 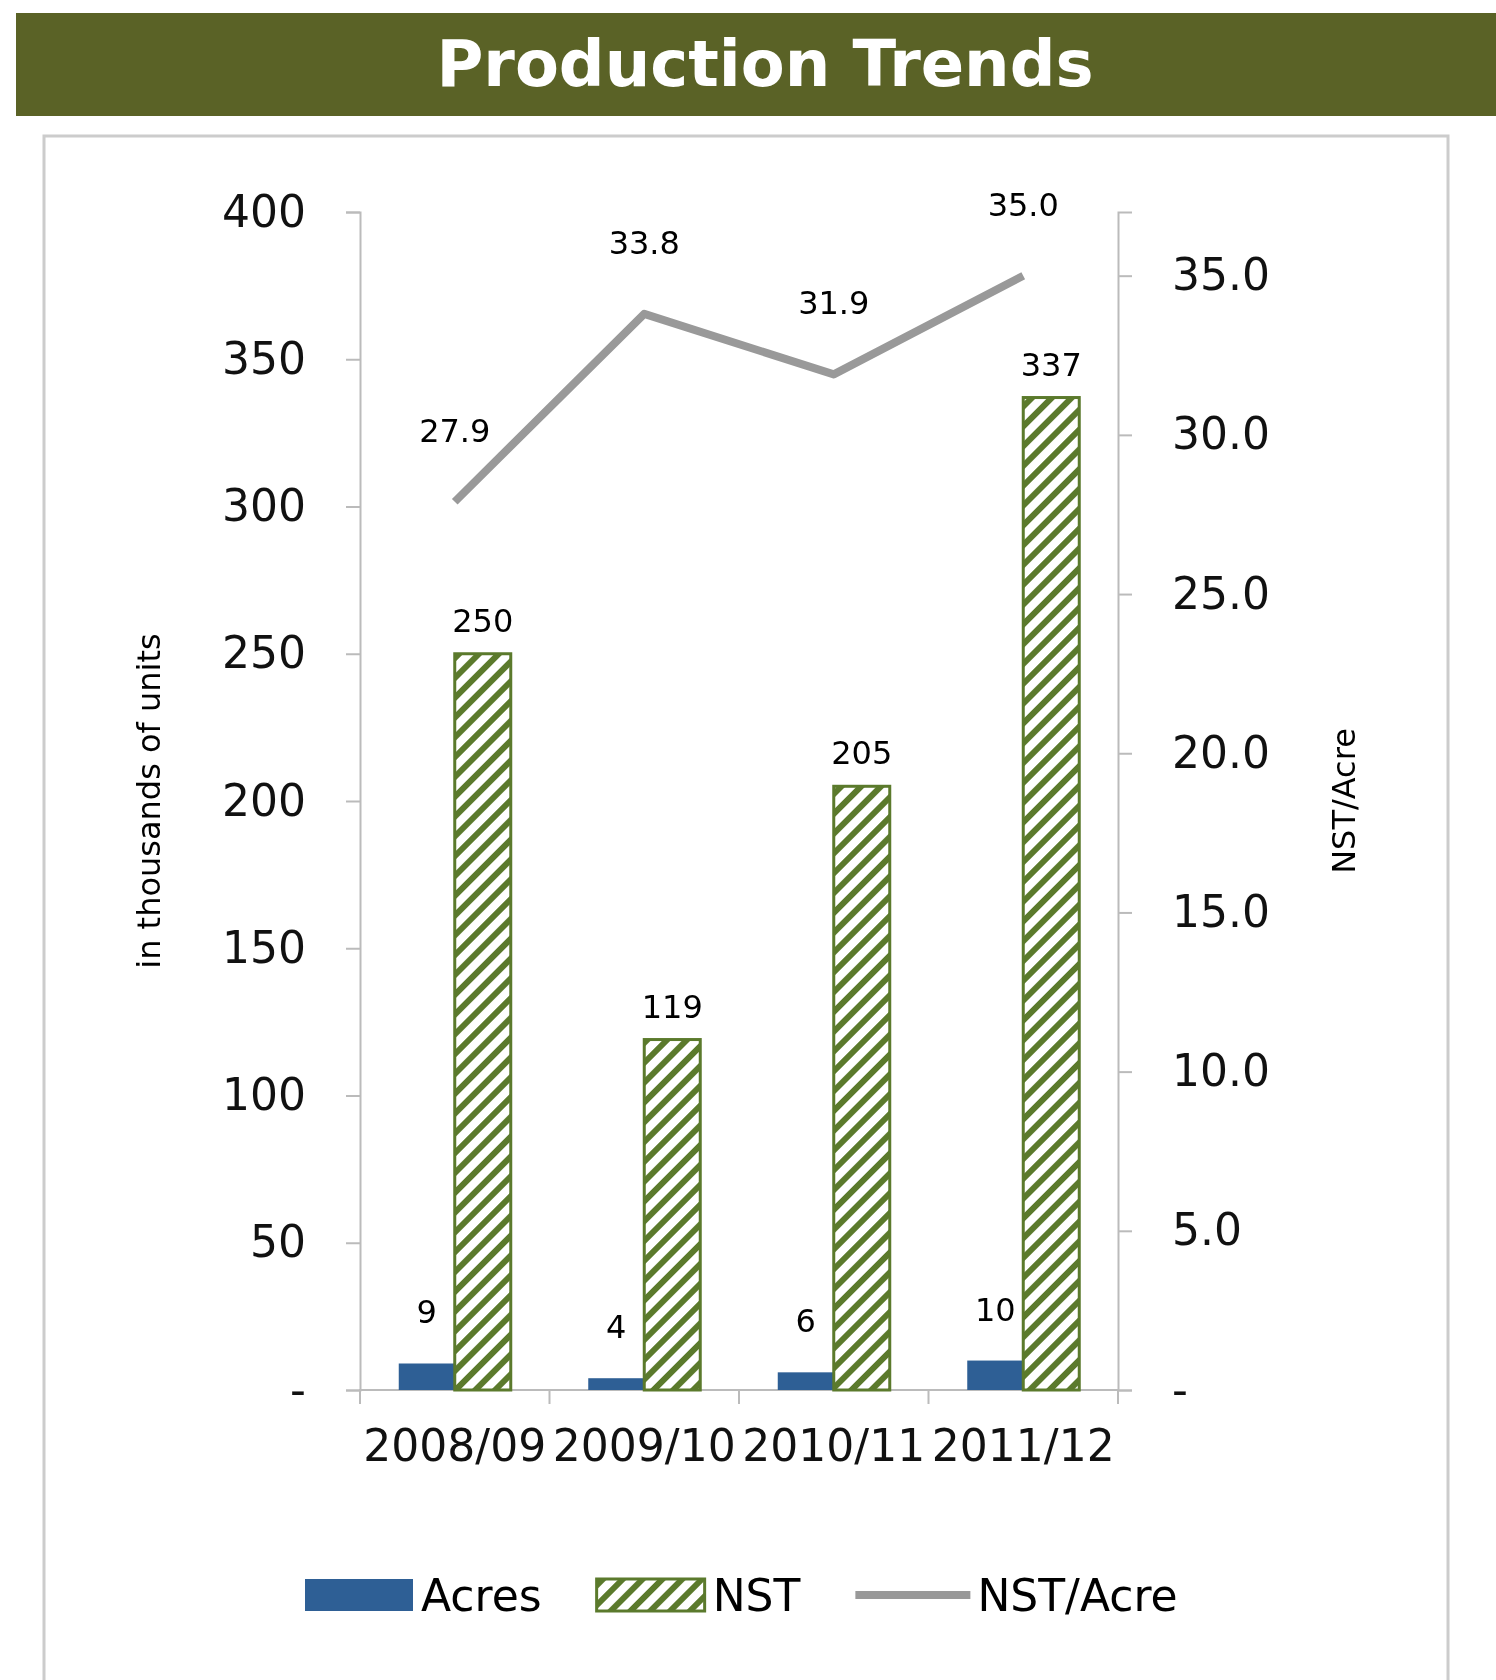 I want to click on y2-tick-label: 20.0, so click(x=1221, y=752).